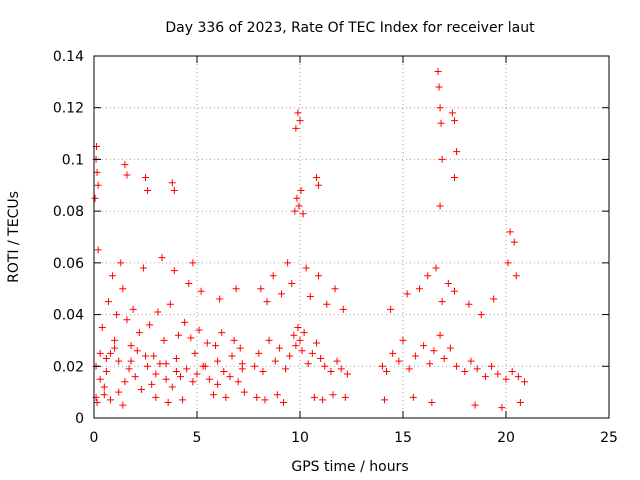 The height and width of the screenshot is (480, 640). What do you see at coordinates (68, 109) in the screenshot?
I see `y-tick-label: 0.12` at bounding box center [68, 109].